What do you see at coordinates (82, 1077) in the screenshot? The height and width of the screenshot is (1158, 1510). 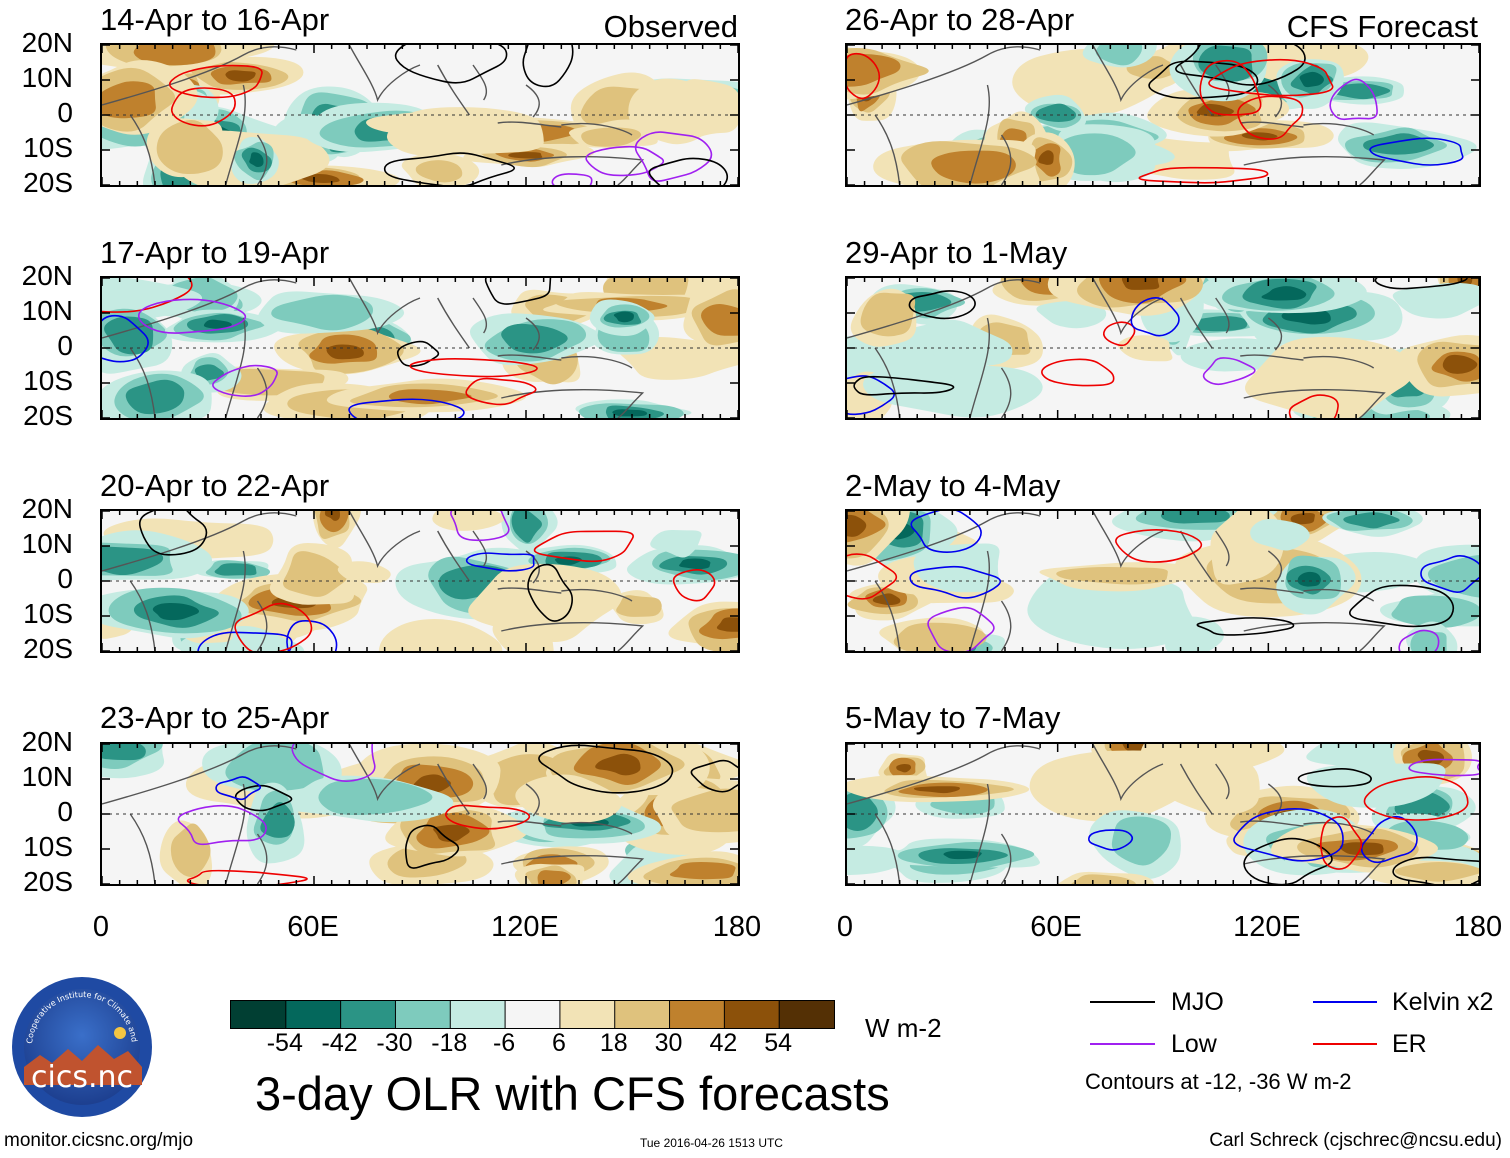 I see `logo-text: cics.nc` at bounding box center [82, 1077].